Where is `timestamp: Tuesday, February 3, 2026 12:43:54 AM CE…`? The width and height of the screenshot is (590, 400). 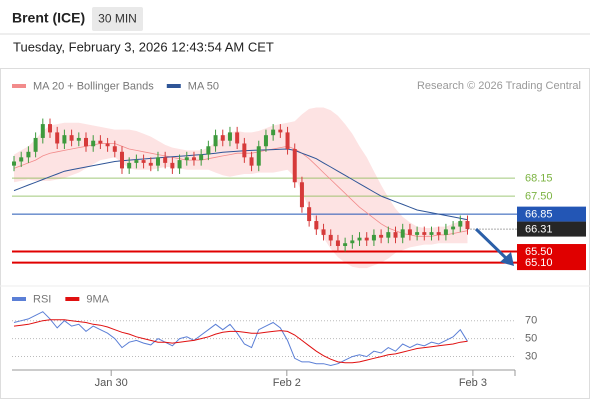
timestamp: Tuesday, February 3, 2026 12:43:54 AM CE… is located at coordinates (143, 46).